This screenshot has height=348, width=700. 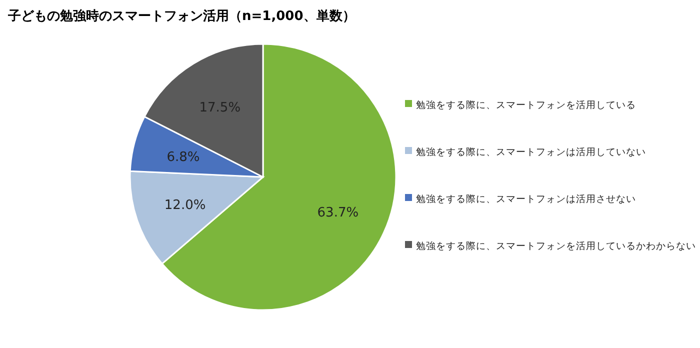 What do you see at coordinates (526, 199) in the screenshot?
I see `legend-label: 勉強をする際に、スマートフォンは活用させない` at bounding box center [526, 199].